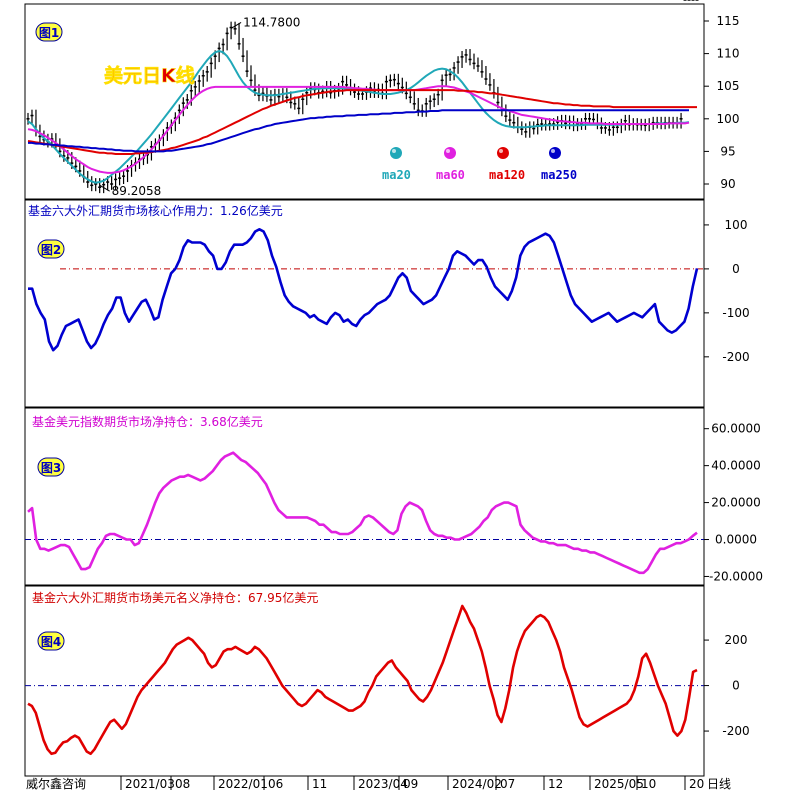 Image resolution: width=801 pixels, height=790 pixels. I want to click on p3-ytick-label: 40.0000, so click(736, 466).